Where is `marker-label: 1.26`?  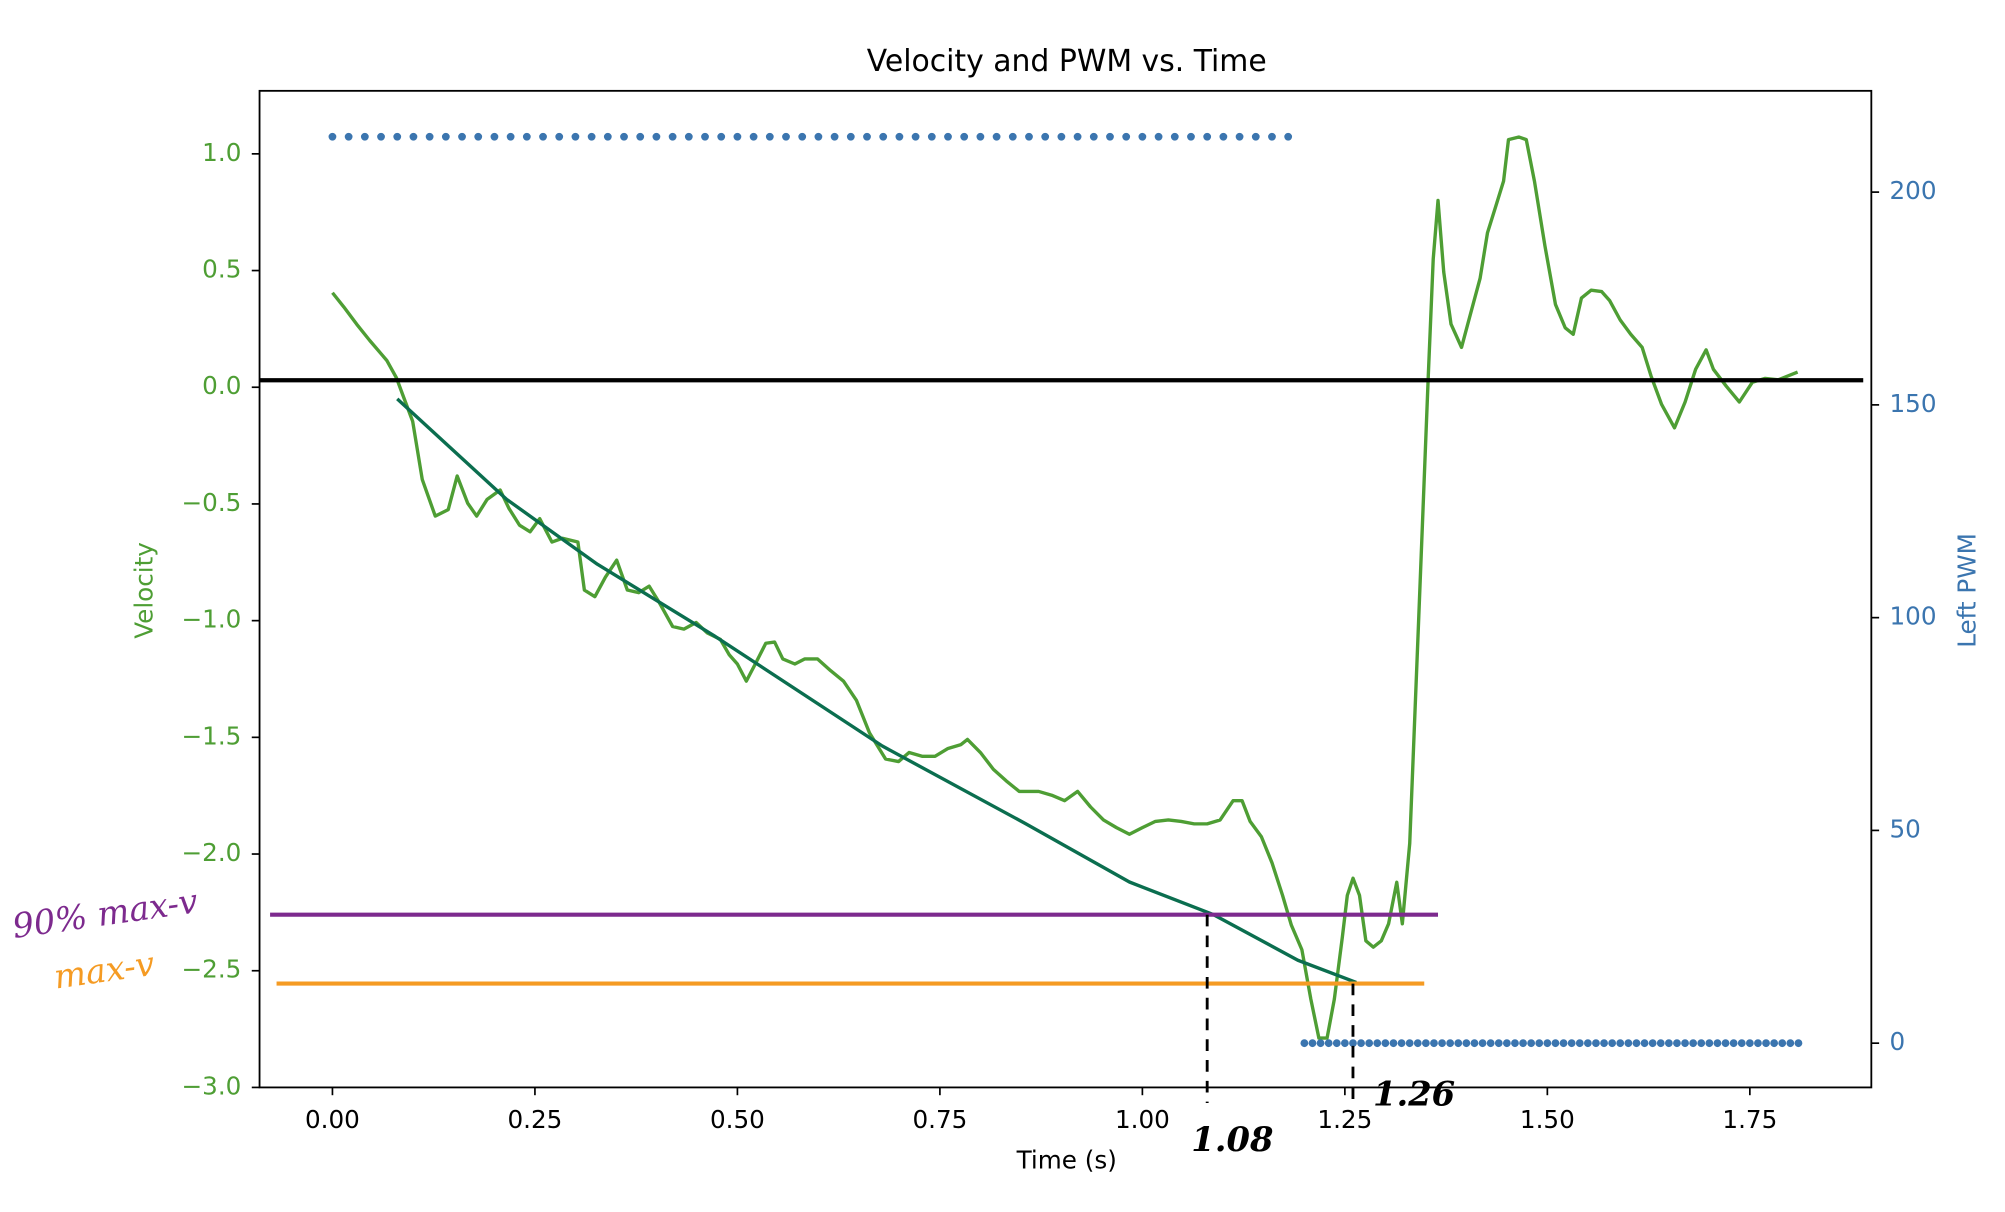
marker-label: 1.26 is located at coordinates (1414, 1094).